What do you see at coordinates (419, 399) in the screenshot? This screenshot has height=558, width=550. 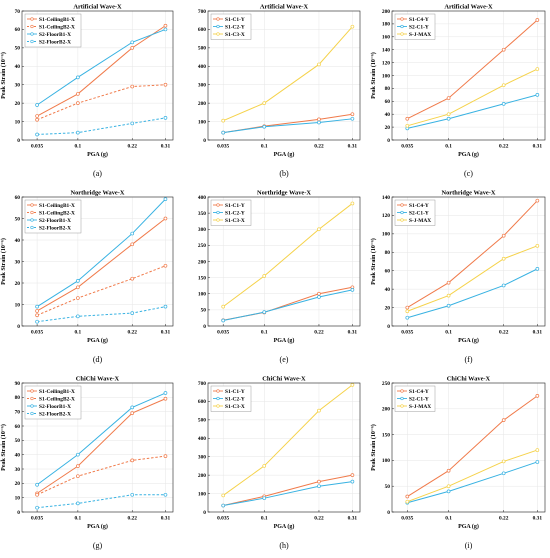 I see `legend-label: S2-C1-Y` at bounding box center [419, 399].